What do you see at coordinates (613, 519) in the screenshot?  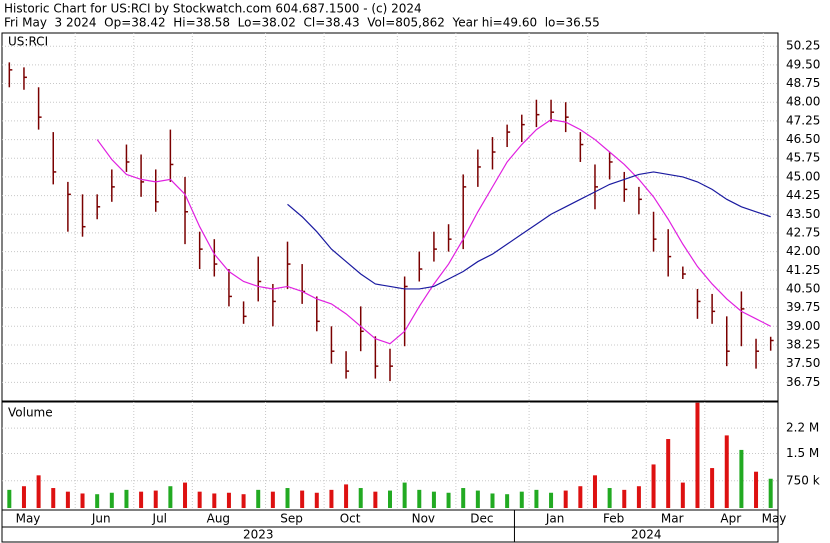 I see `x-tick-label: Feb` at bounding box center [613, 519].